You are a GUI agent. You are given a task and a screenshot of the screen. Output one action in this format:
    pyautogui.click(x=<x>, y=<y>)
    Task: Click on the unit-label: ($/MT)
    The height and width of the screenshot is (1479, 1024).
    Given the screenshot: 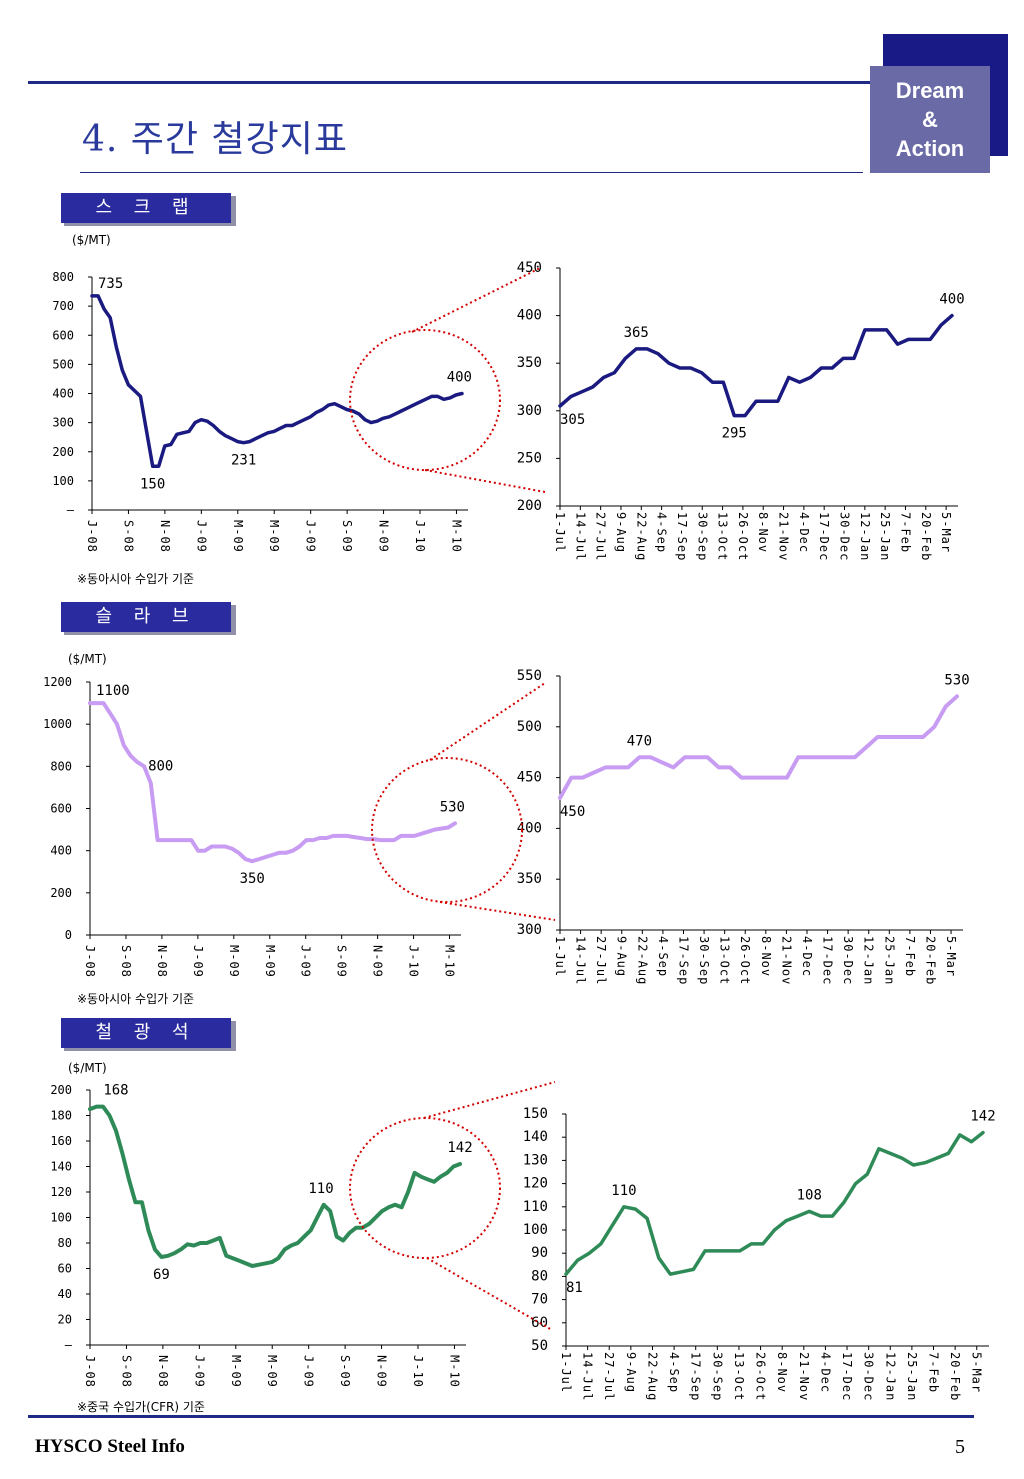 What is the action you would take?
    pyautogui.click(x=91, y=240)
    